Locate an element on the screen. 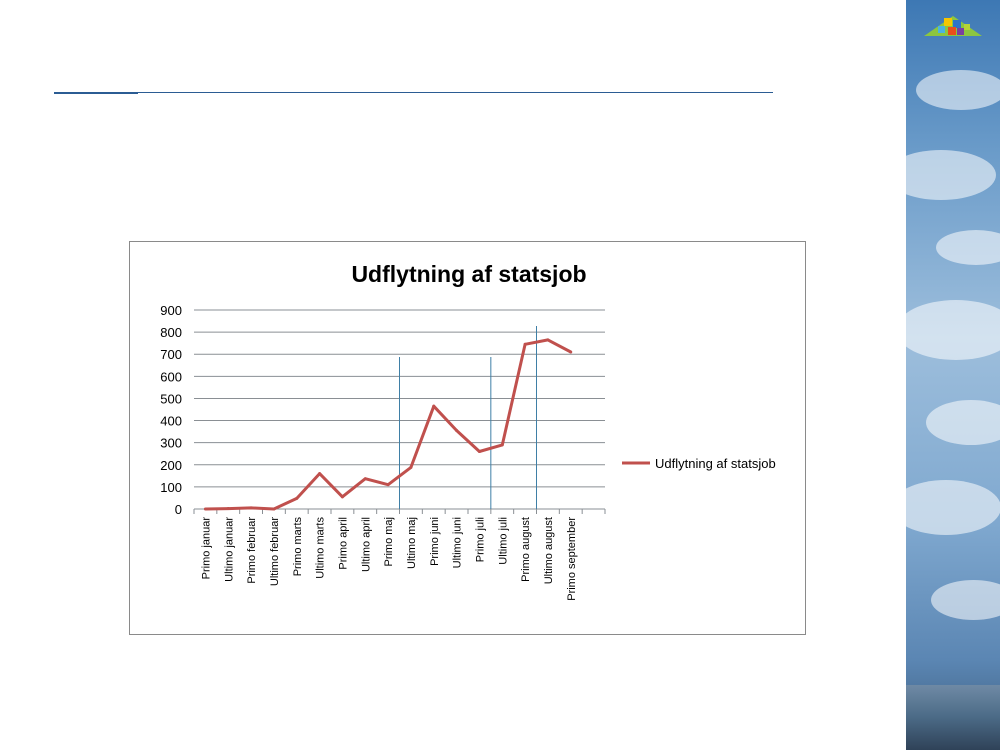 This screenshot has width=1000, height=750. x-tick-label: Primo februar is located at coordinates (252, 550).